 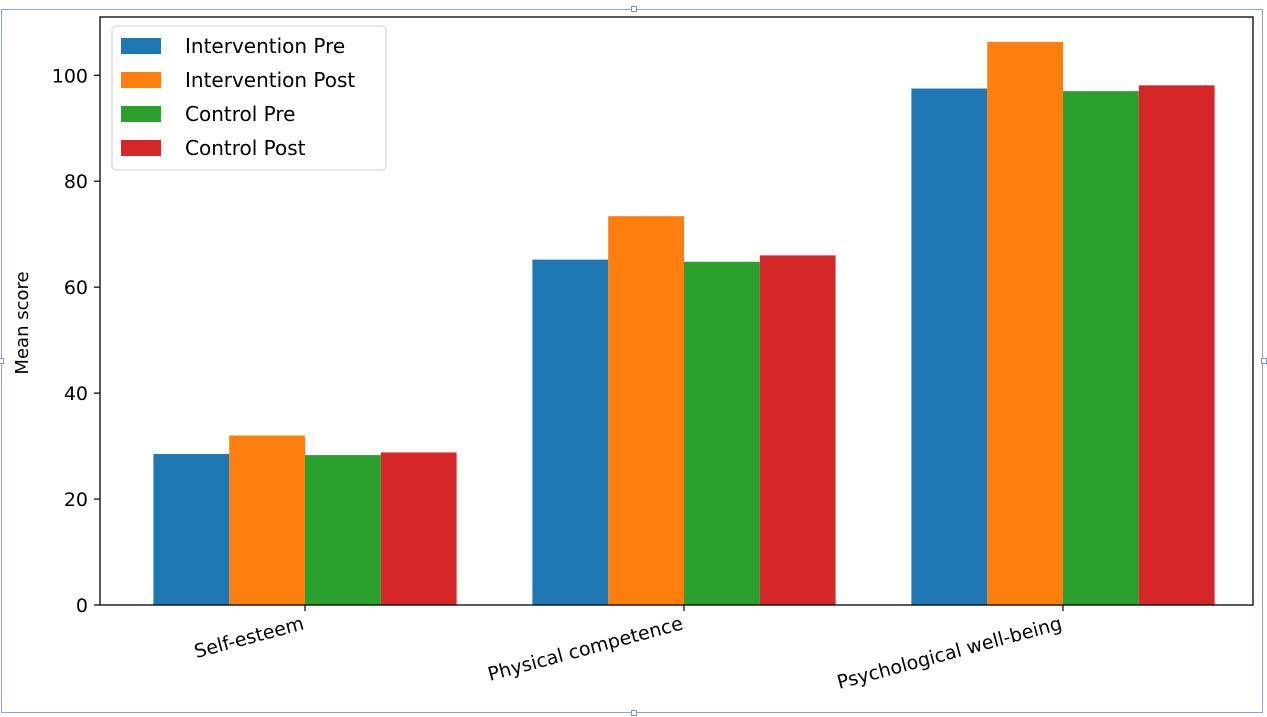 I want to click on y-tick-label-80: 80, so click(x=76, y=182).